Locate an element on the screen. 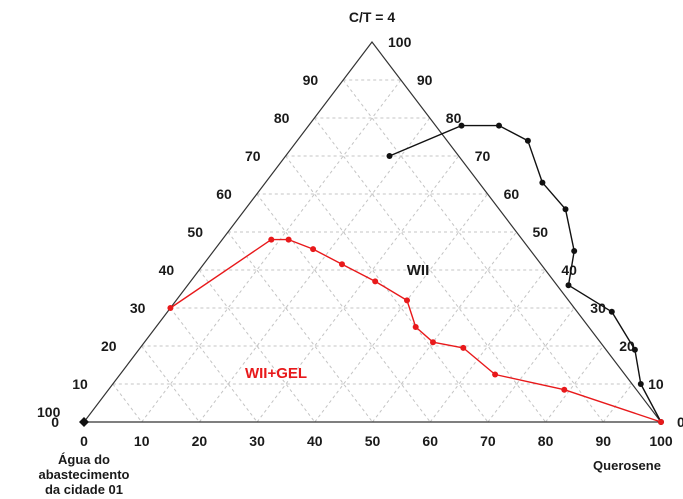  region-label-wii-gel: WII+GEL is located at coordinates (276, 373).